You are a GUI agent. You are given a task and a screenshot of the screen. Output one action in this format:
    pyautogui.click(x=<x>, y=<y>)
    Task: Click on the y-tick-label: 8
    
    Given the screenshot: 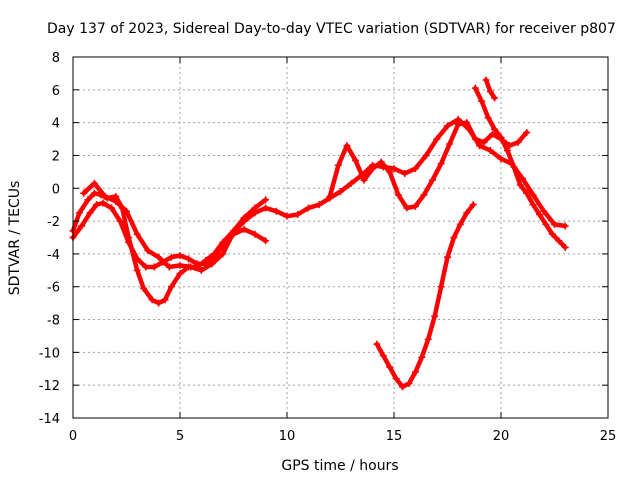 What is the action you would take?
    pyautogui.click(x=56, y=58)
    